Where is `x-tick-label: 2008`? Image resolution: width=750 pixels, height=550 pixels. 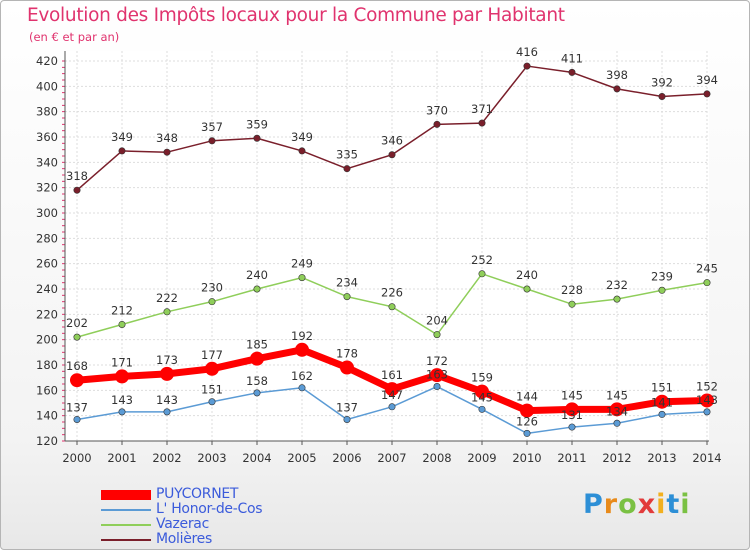
x-tick-label: 2008 is located at coordinates (436, 458).